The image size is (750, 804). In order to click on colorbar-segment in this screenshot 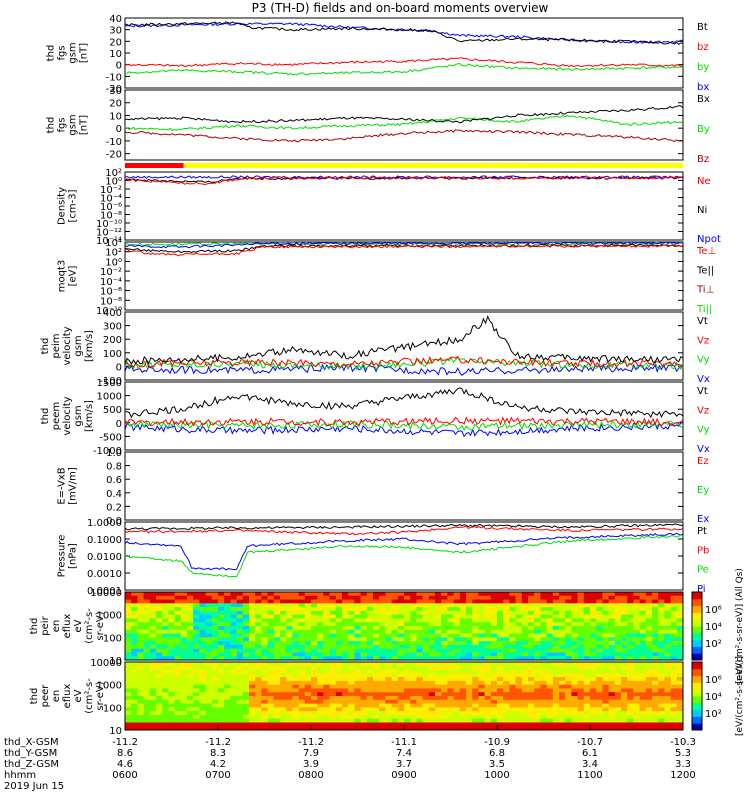, I will do `click(697, 727)`.